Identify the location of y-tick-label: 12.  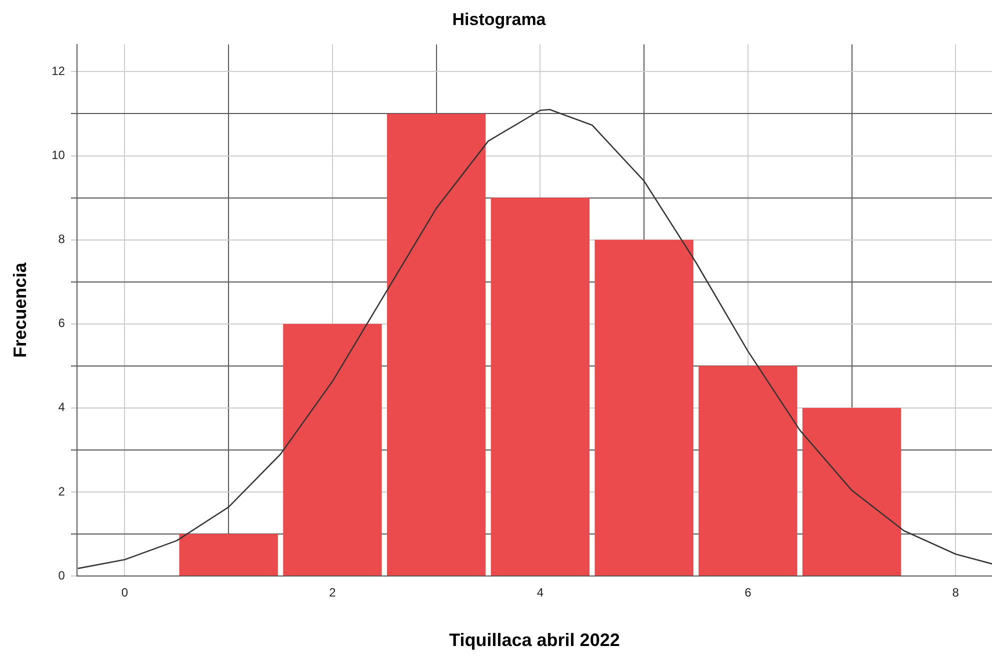
(59, 71).